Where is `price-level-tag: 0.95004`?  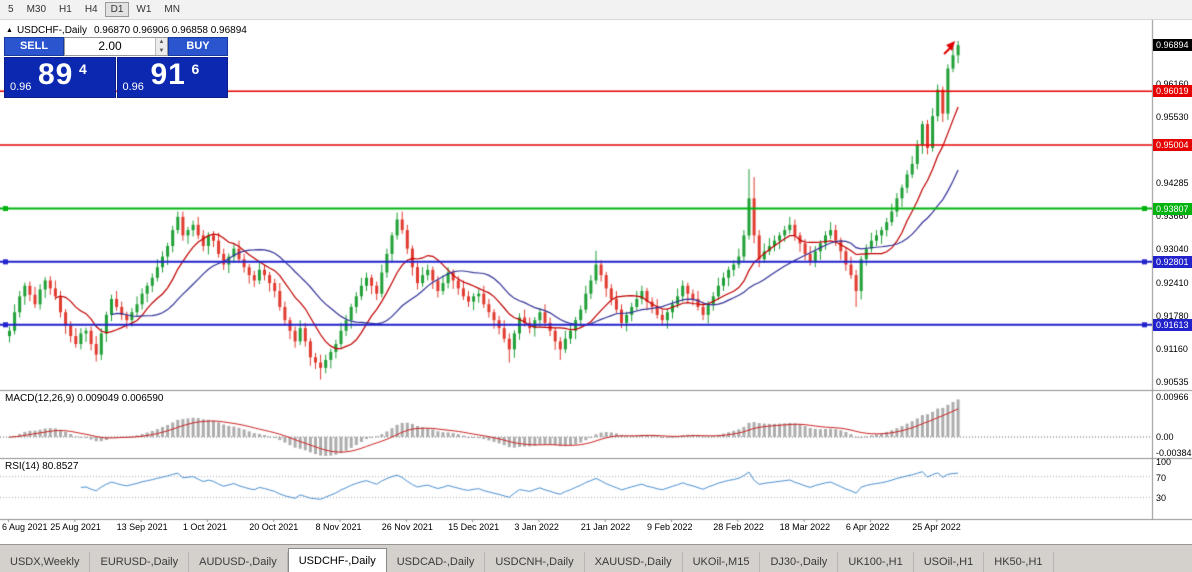
price-level-tag: 0.95004 is located at coordinates (1172, 145).